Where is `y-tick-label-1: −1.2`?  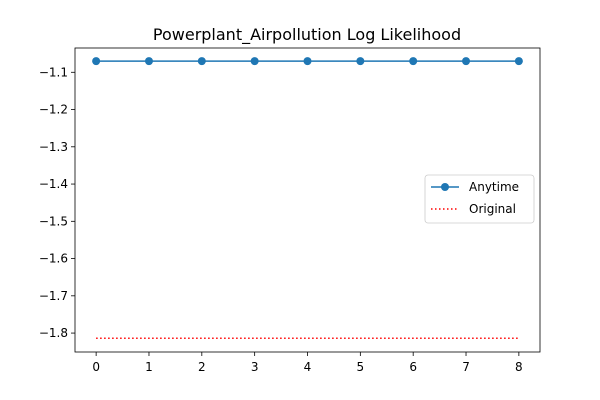 y-tick-label-1: −1.2 is located at coordinates (53, 110).